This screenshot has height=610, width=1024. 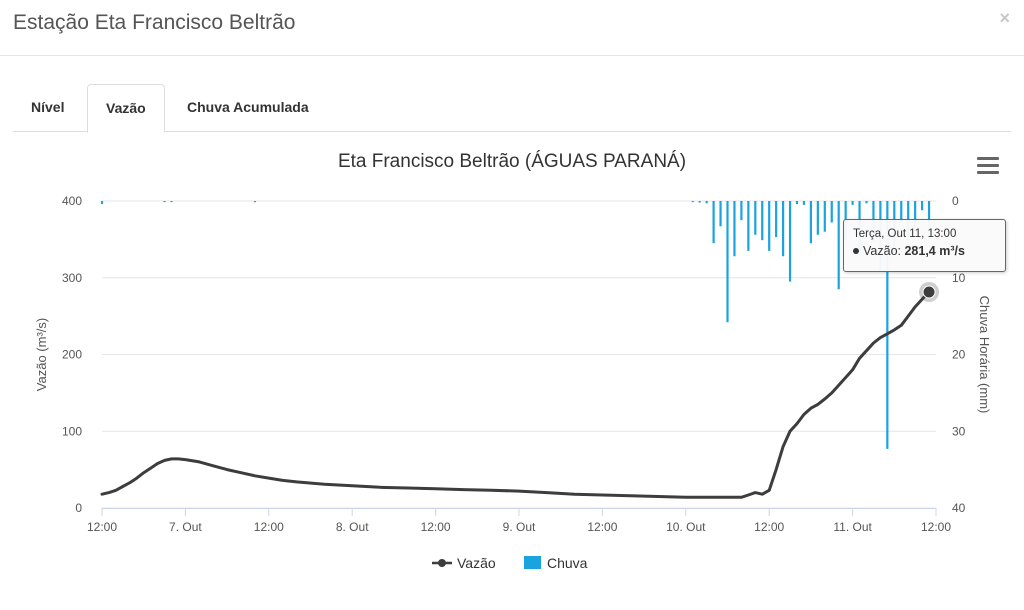 I want to click on tooltip-series: Vazão, so click(x=880, y=251).